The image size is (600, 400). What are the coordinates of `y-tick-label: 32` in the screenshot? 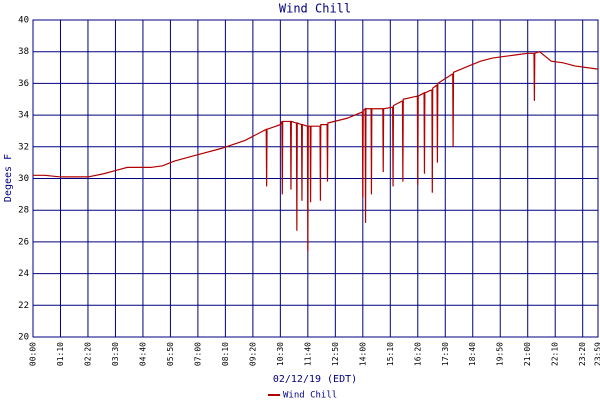 It's located at (23, 147).